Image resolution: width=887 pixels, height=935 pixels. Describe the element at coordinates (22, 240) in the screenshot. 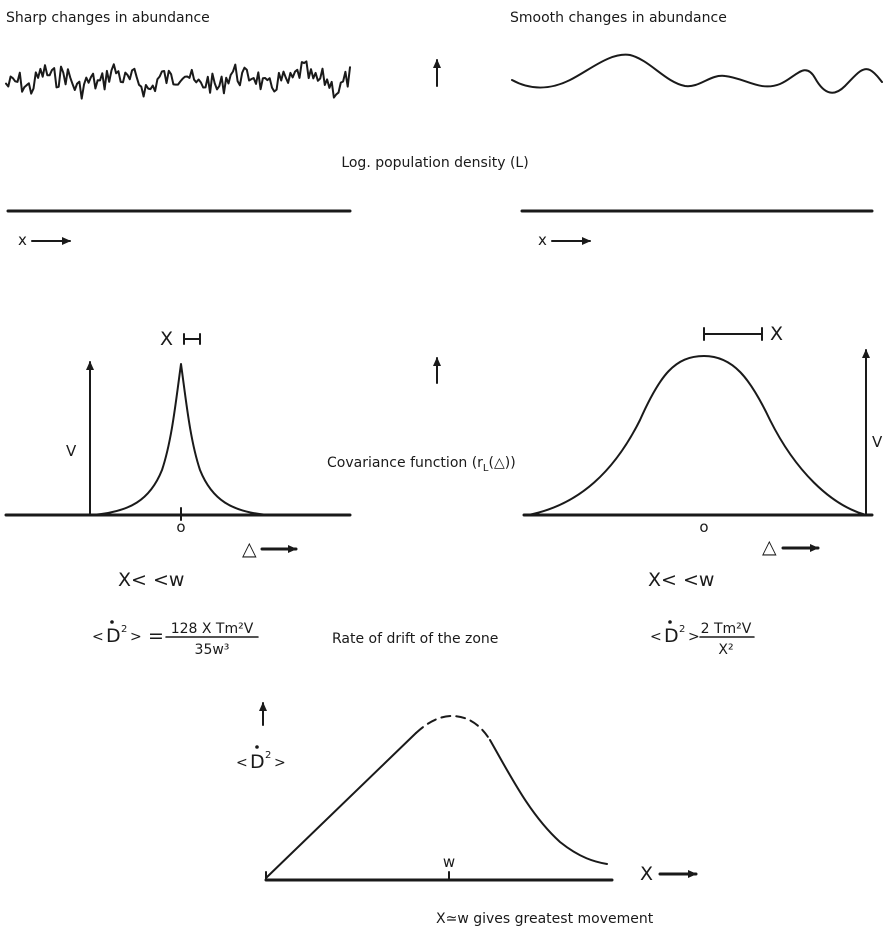

I see `left-x-label: x` at that location.